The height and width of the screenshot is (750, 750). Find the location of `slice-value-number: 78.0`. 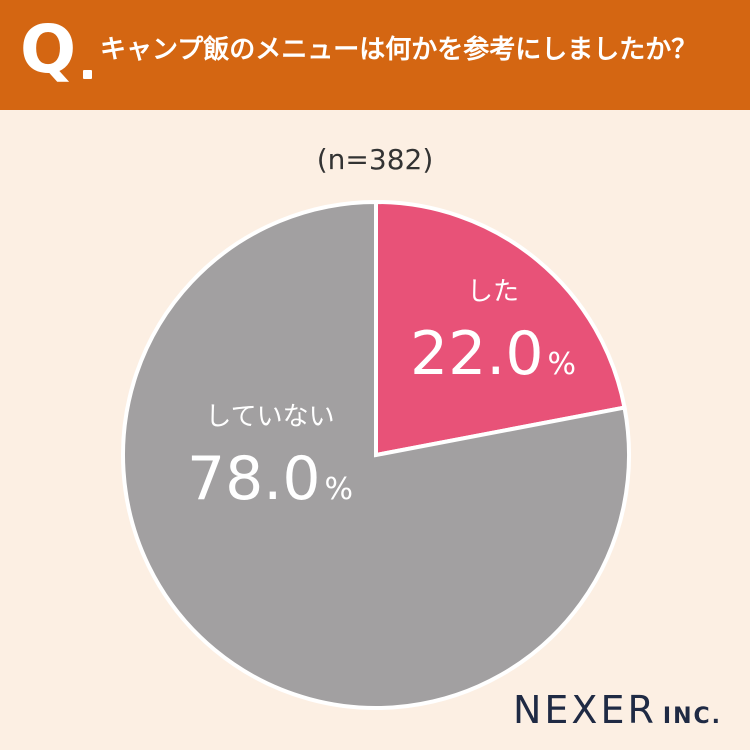

slice-value-number: 78.0 is located at coordinates (254, 479).